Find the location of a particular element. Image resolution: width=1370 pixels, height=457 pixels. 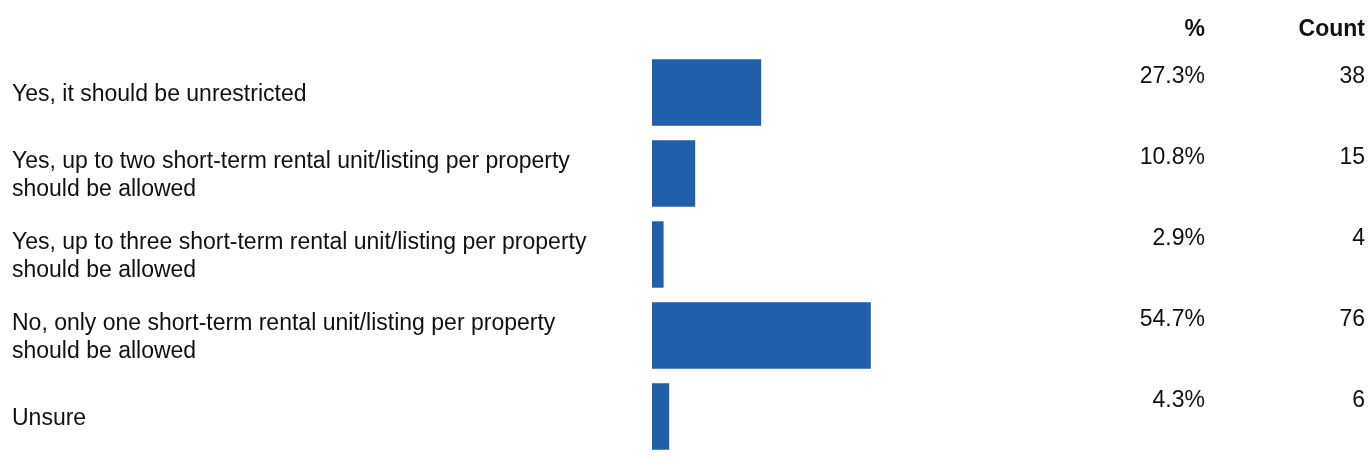

y-tick-label: Yes, up to two short-term rental unit/listing per property should be allowed is located at coordinates (294, 173).